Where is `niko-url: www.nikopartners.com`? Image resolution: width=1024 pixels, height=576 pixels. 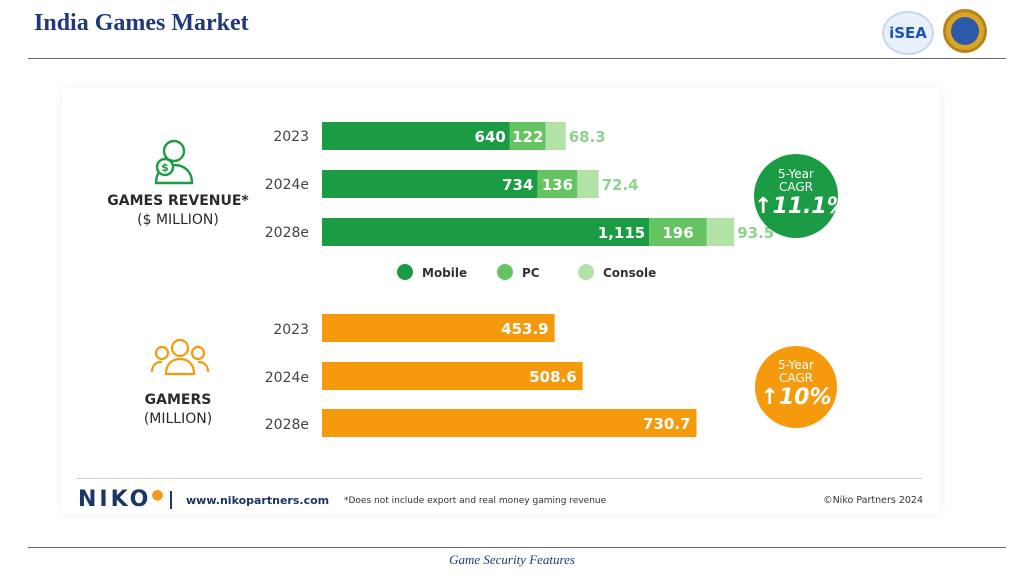
niko-url: www.nikopartners.com is located at coordinates (258, 500).